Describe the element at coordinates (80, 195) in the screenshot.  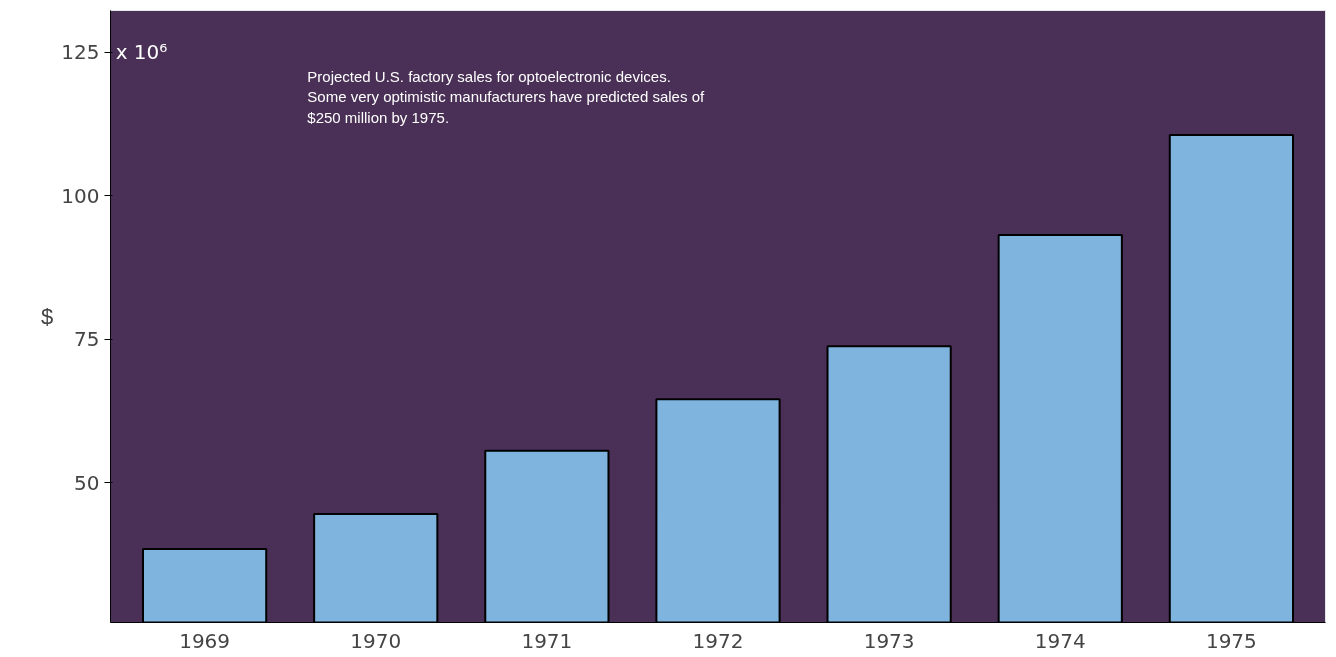
I see `y-tick-label: 100` at that location.